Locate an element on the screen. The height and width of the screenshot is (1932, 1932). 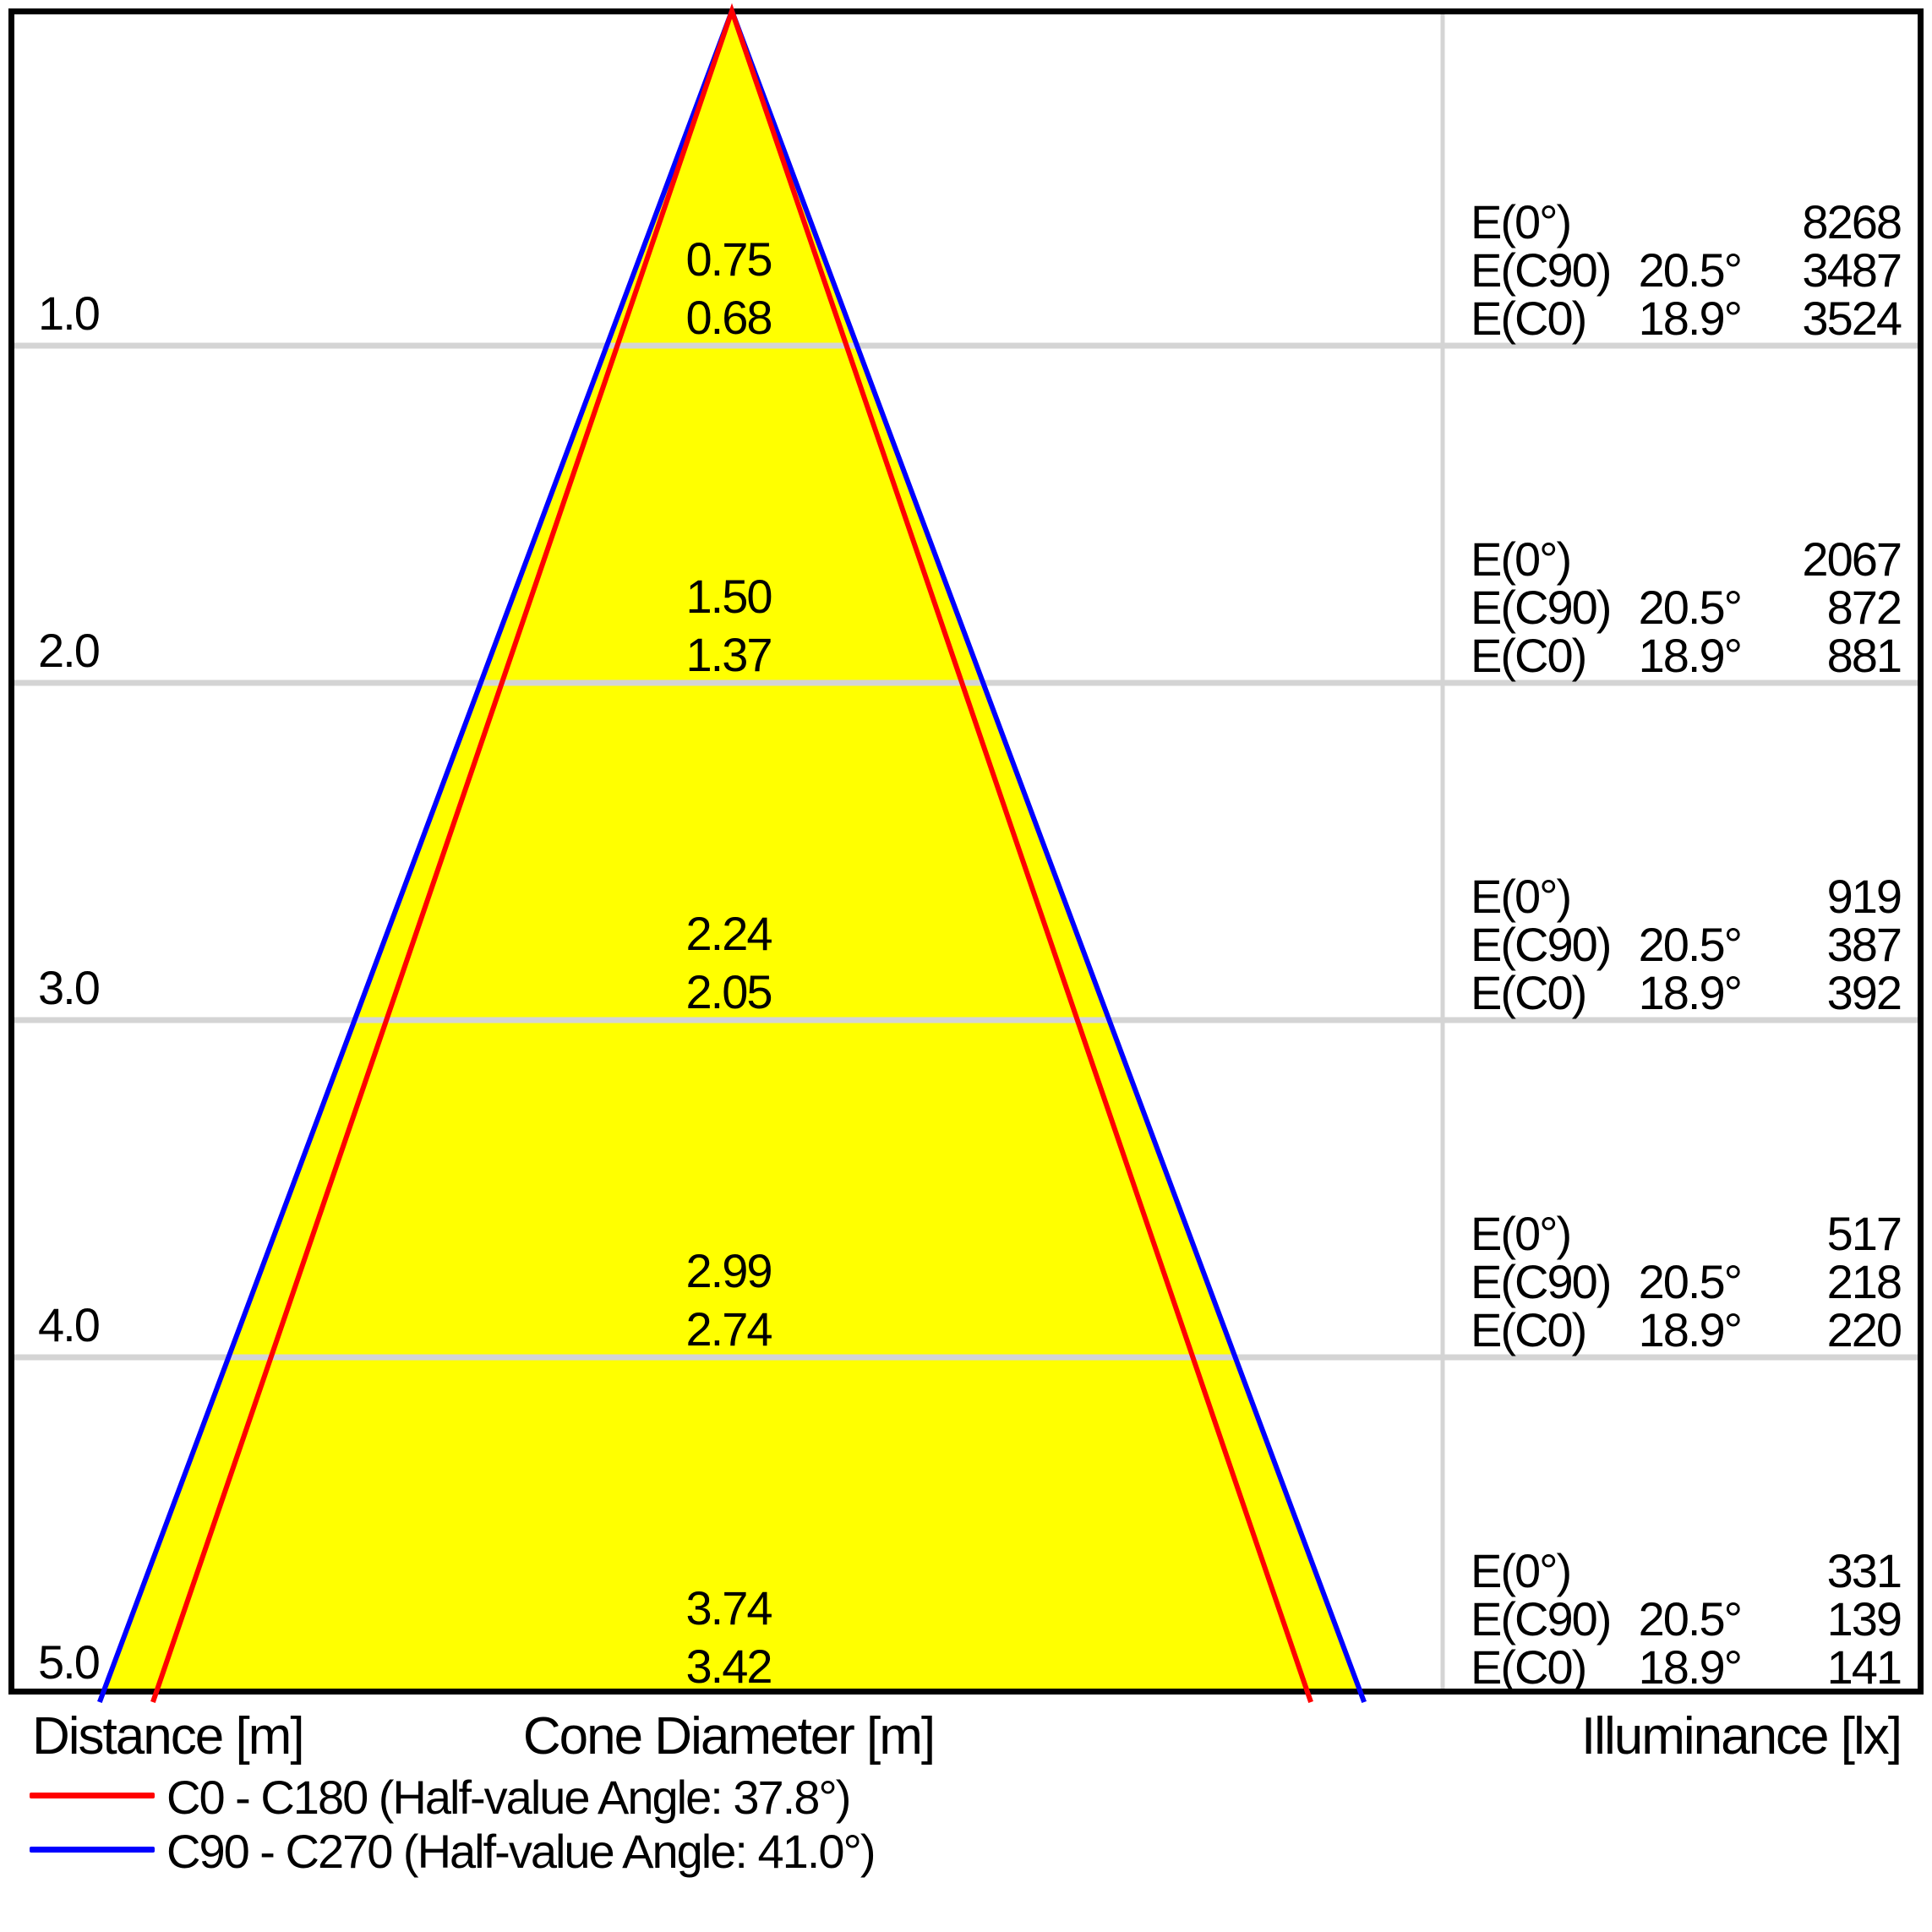
illuminance-line: E(0°) 919 is located at coordinates (1686, 896).